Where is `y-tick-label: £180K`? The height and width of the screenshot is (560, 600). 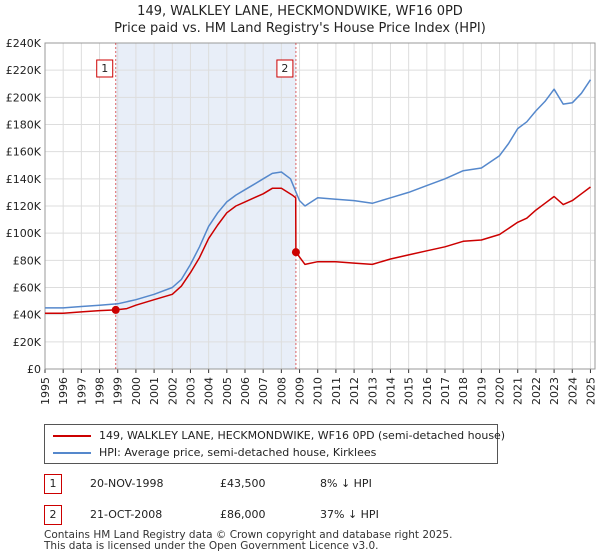
y-tick-label: £180K is located at coordinates (24, 125).